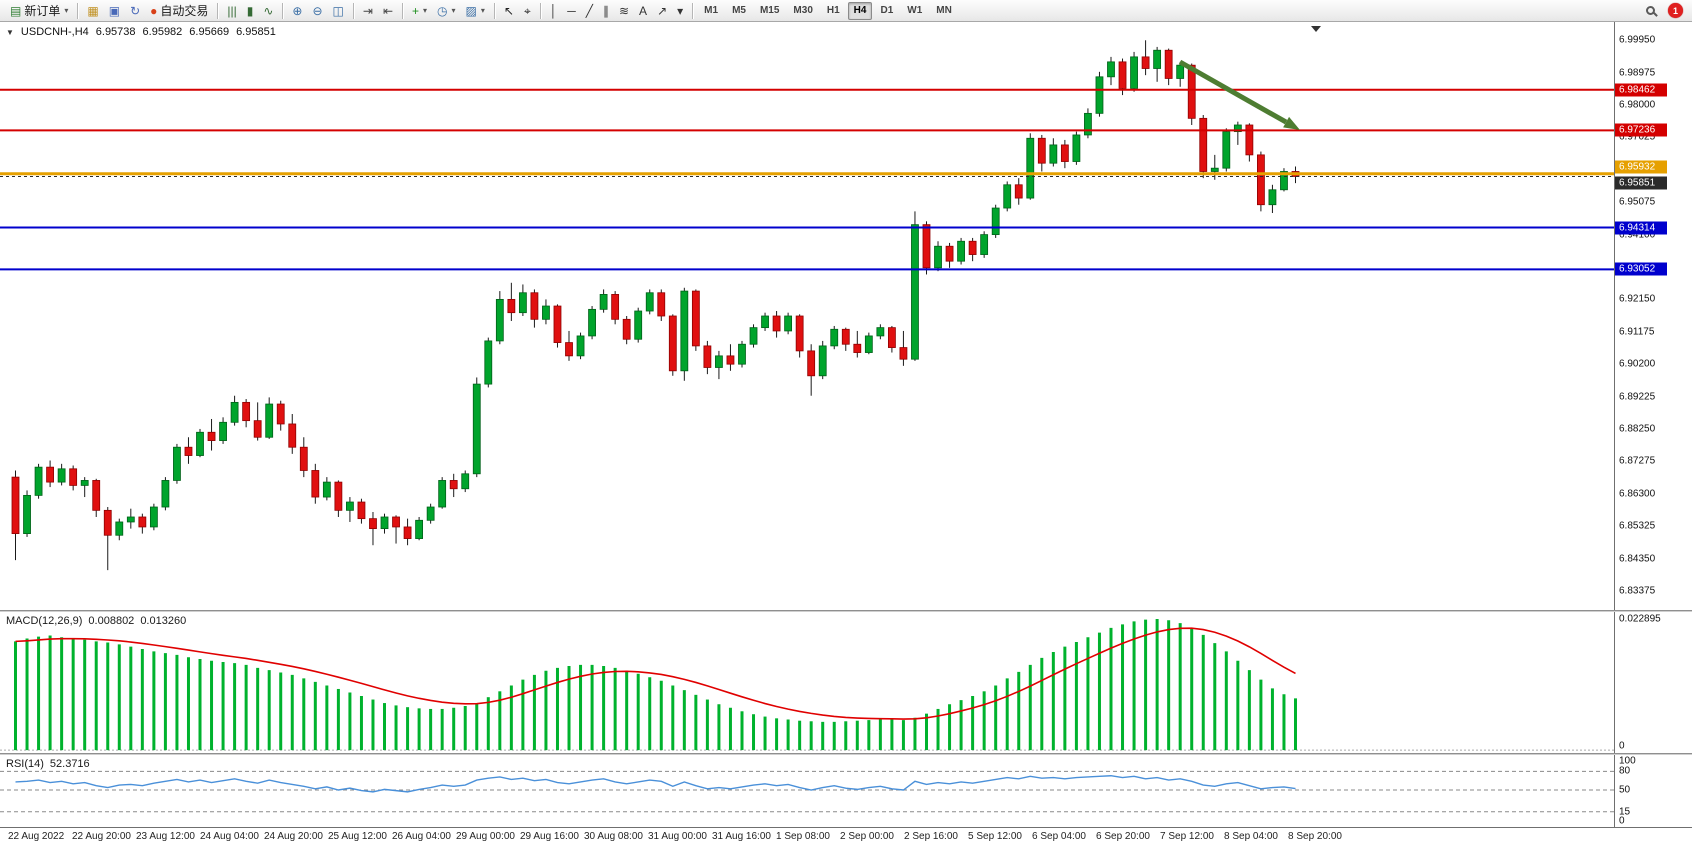  Describe the element at coordinates (1641, 227) in the screenshot. I see `price-badge: 6.94314` at that location.